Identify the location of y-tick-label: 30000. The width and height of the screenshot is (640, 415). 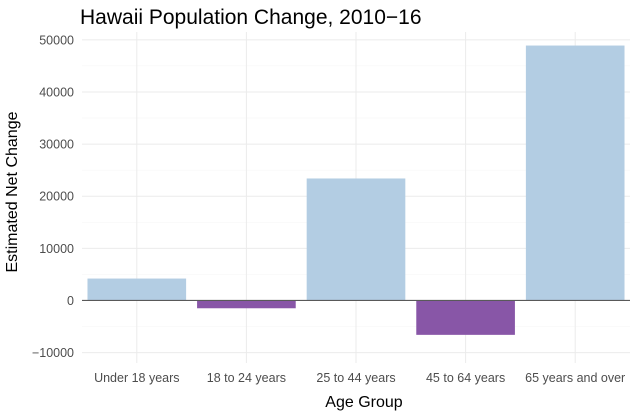
(56, 145).